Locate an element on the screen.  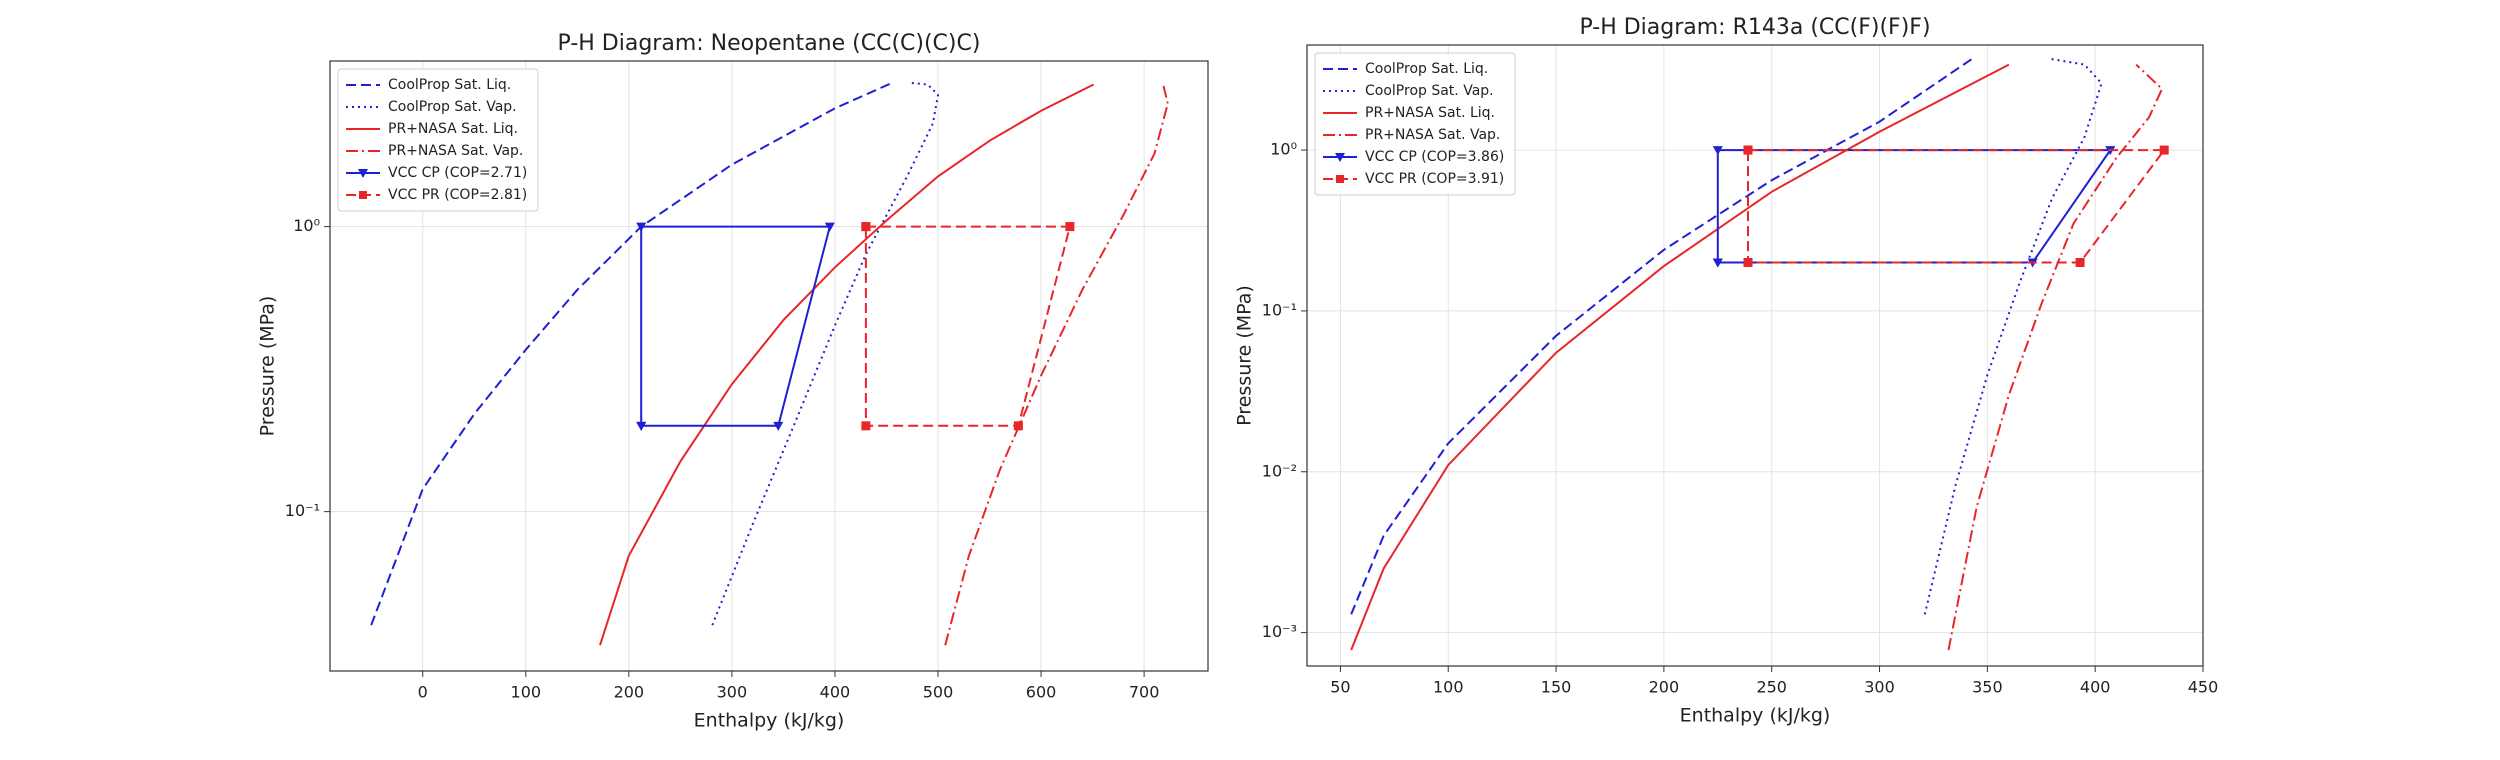
x-tick-label: 600 is located at coordinates (1041, 692).